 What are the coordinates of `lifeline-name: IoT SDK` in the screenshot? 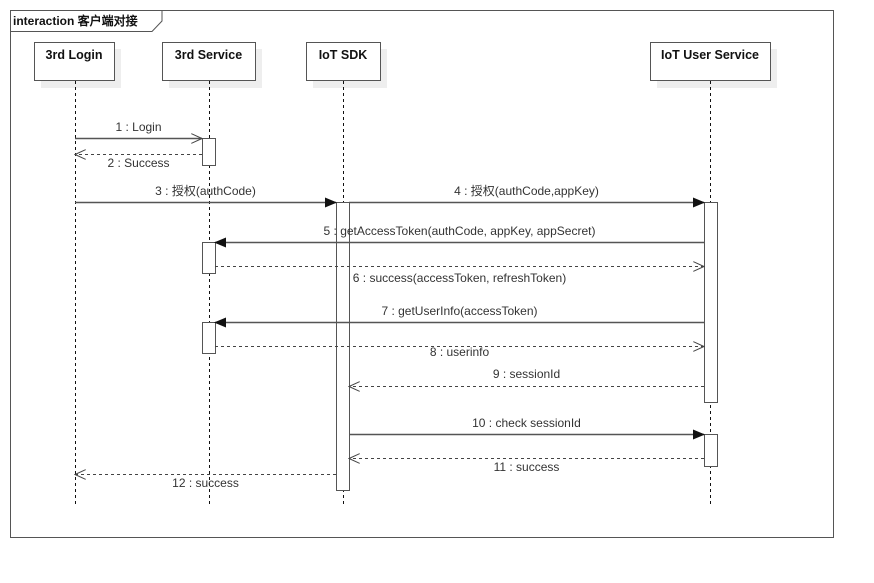 It's located at (343, 55).